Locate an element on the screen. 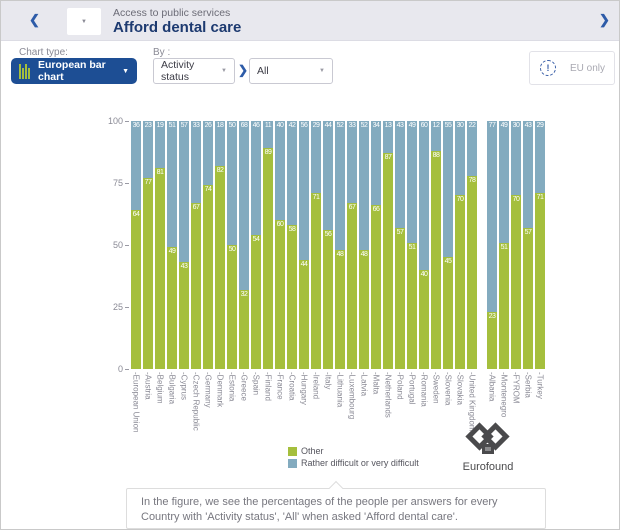  segment-difficult: 23 is located at coordinates (148, 150).